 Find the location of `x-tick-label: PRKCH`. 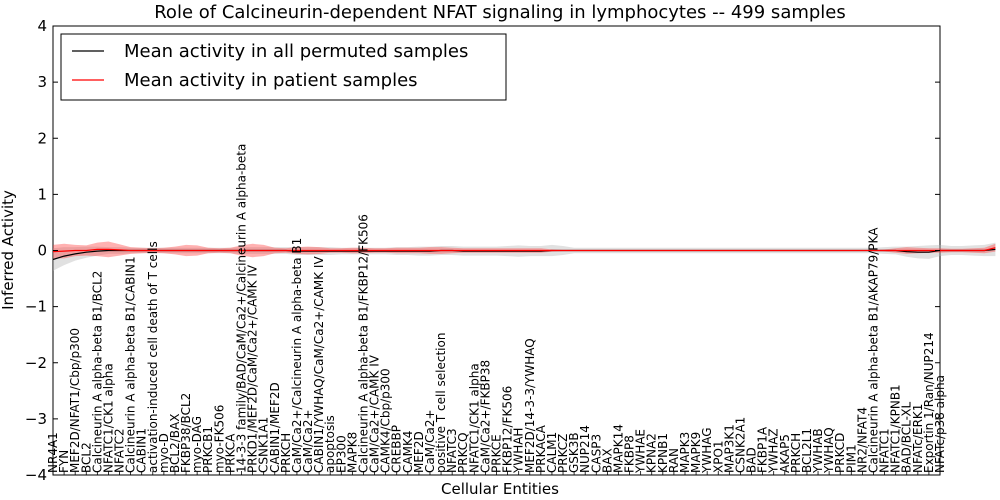

x-tick-label: PRKCH is located at coordinates (796, 453).